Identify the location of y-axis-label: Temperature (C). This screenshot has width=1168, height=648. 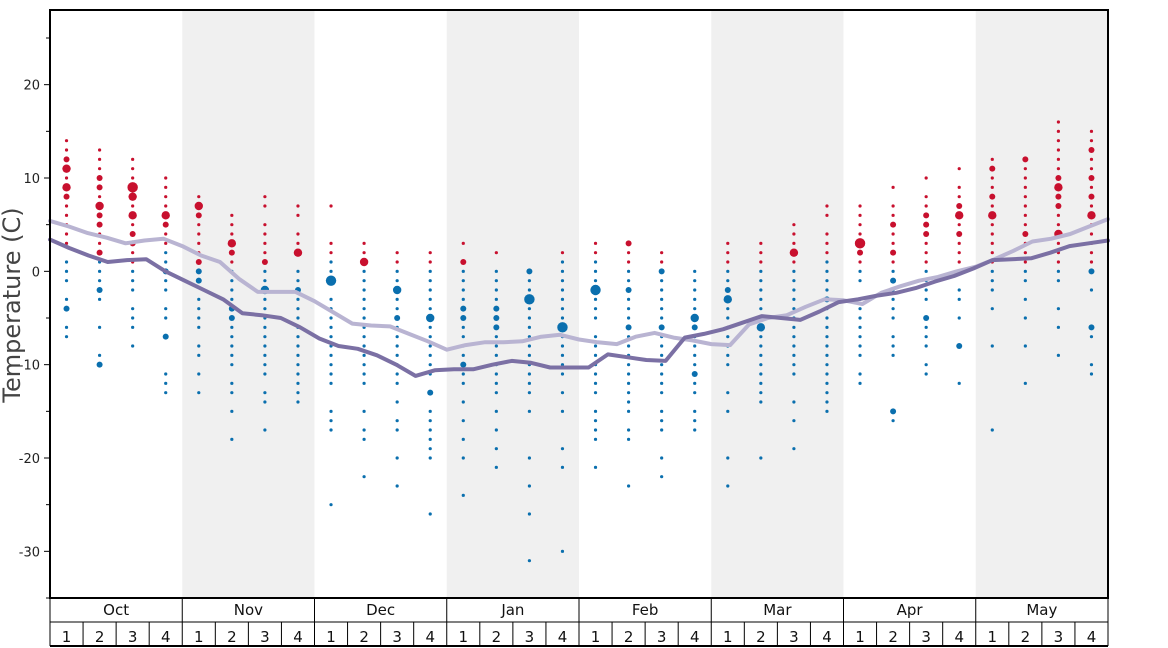
(13, 305).